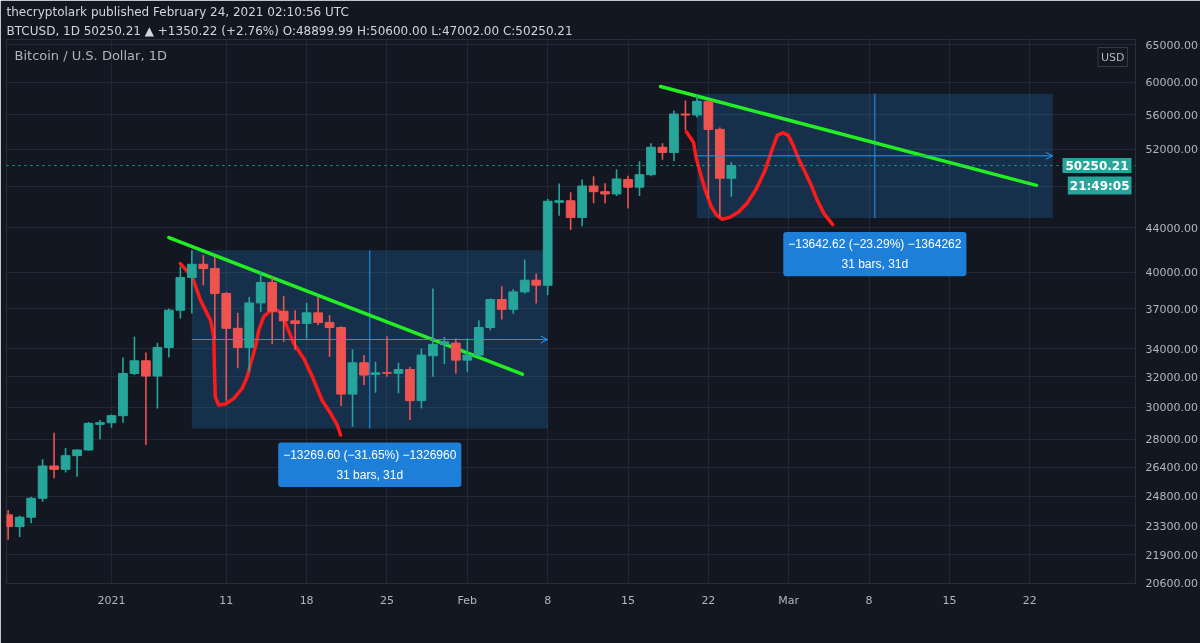 This screenshot has width=1200, height=643. Describe the element at coordinates (1171, 468) in the screenshot. I see `y-tick-label: 26400.00` at that location.